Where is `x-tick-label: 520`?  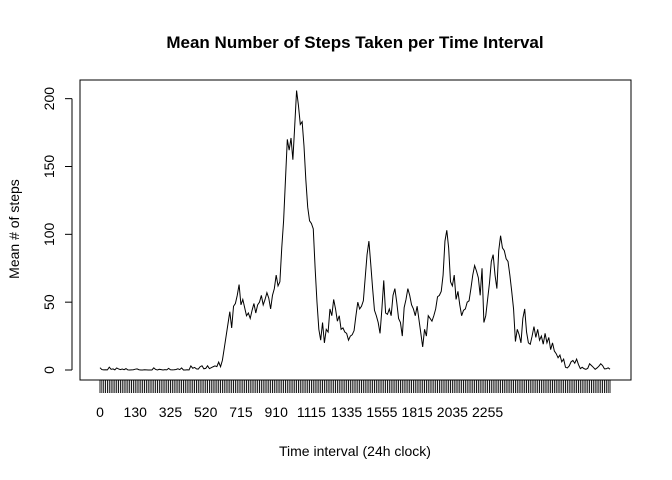 x-tick-label: 520 is located at coordinates (206, 412).